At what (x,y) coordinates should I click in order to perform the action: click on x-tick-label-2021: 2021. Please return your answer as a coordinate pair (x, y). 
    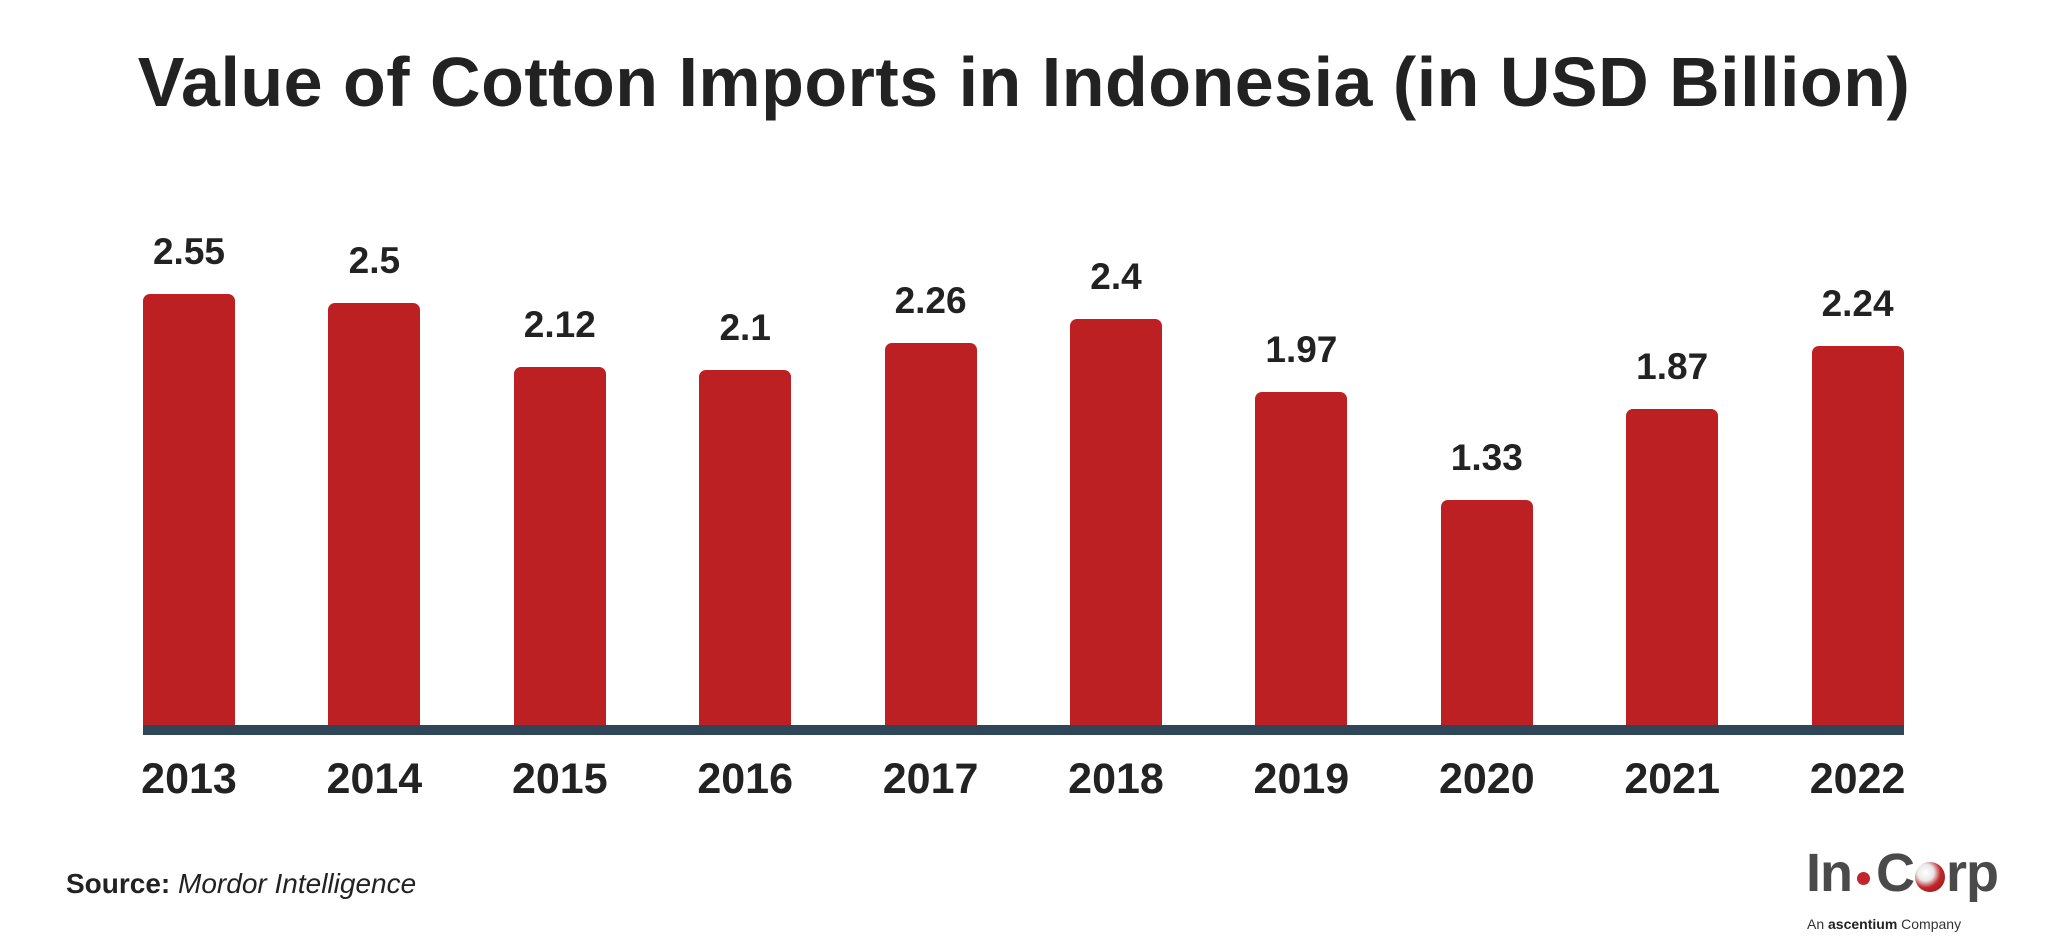
    Looking at the image, I should click on (1672, 779).